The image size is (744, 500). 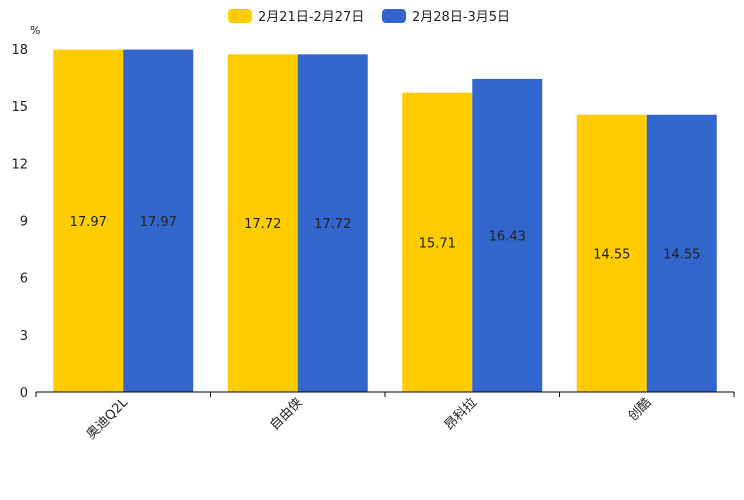 I want to click on legend-label-1: 2月21日-2月27日, so click(x=311, y=17).